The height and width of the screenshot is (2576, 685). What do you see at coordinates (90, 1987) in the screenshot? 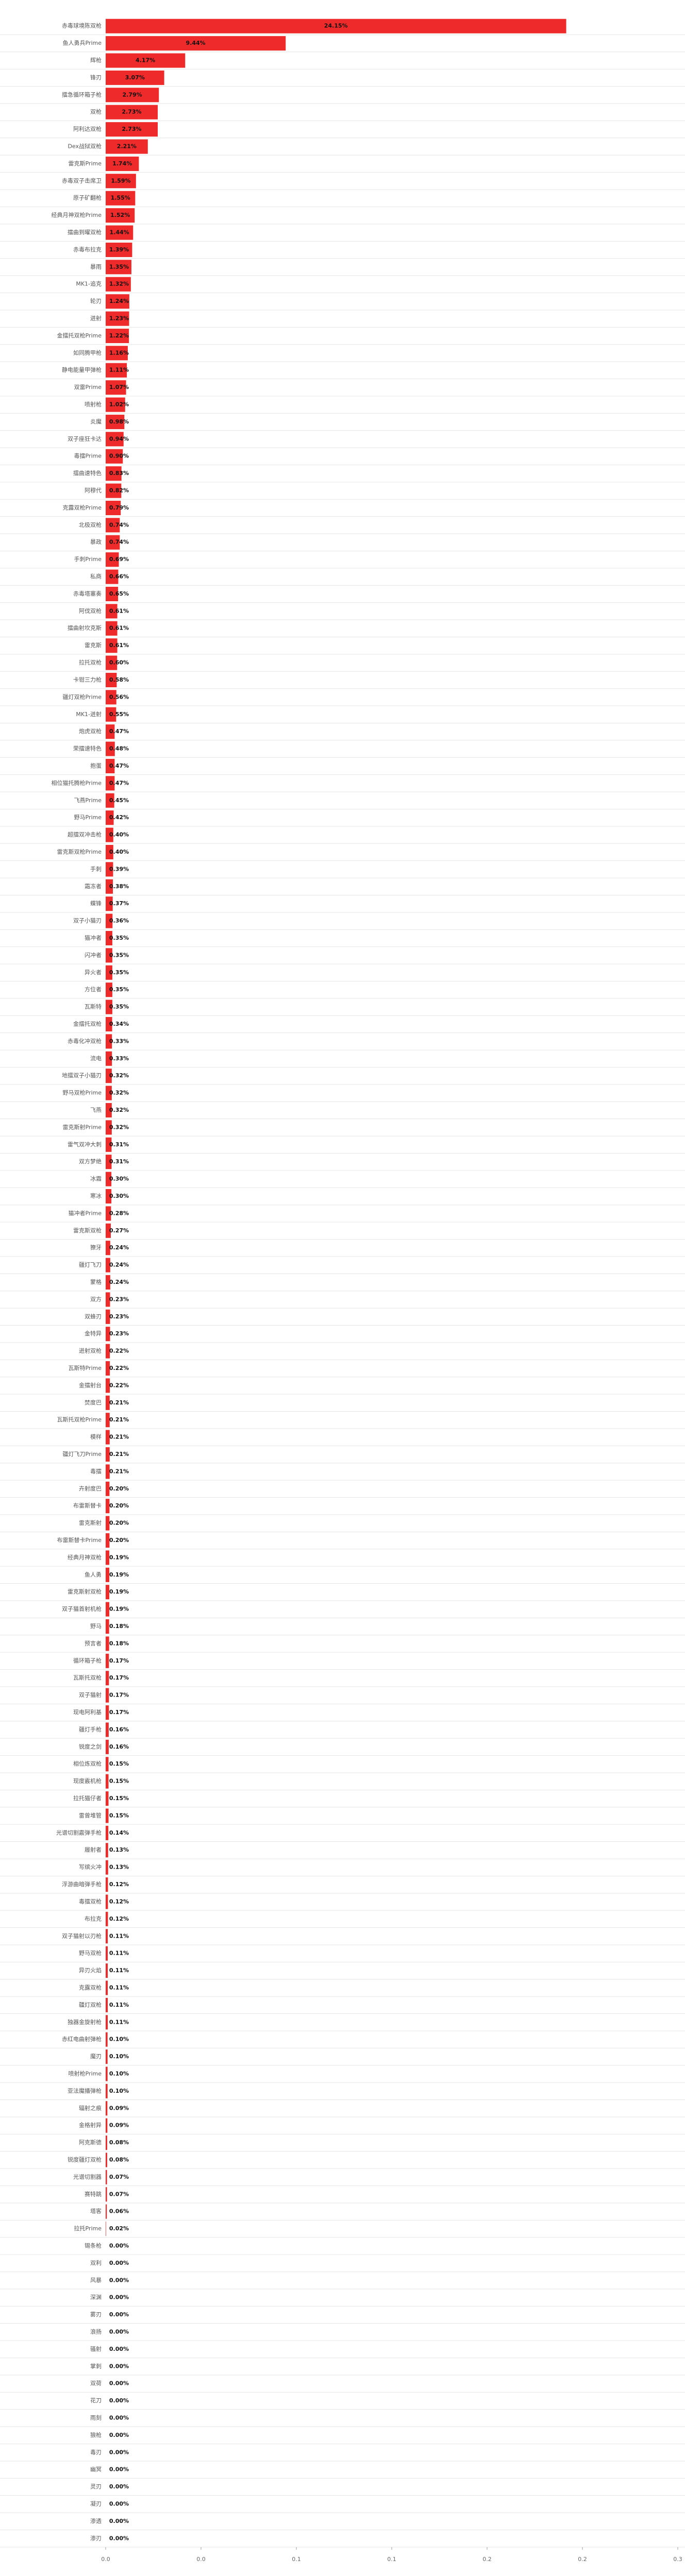
I see `y-tick-label: 克露双枪` at bounding box center [90, 1987].